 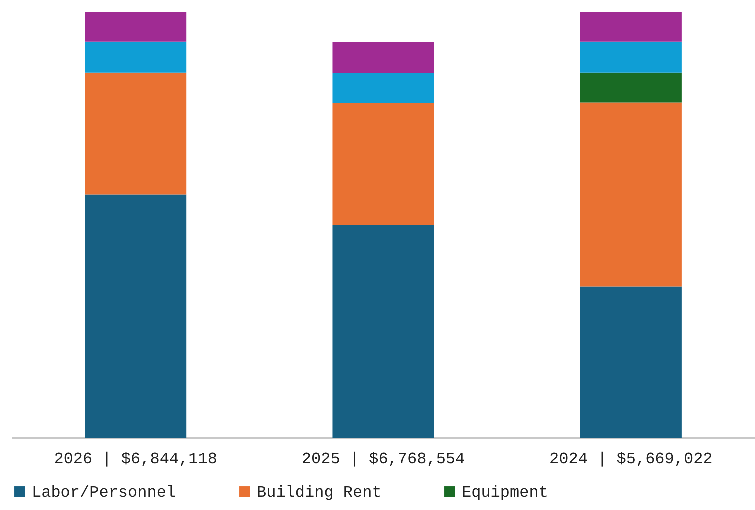 I want to click on x-tick-label: 2025 | $6,768,554, so click(x=384, y=459).